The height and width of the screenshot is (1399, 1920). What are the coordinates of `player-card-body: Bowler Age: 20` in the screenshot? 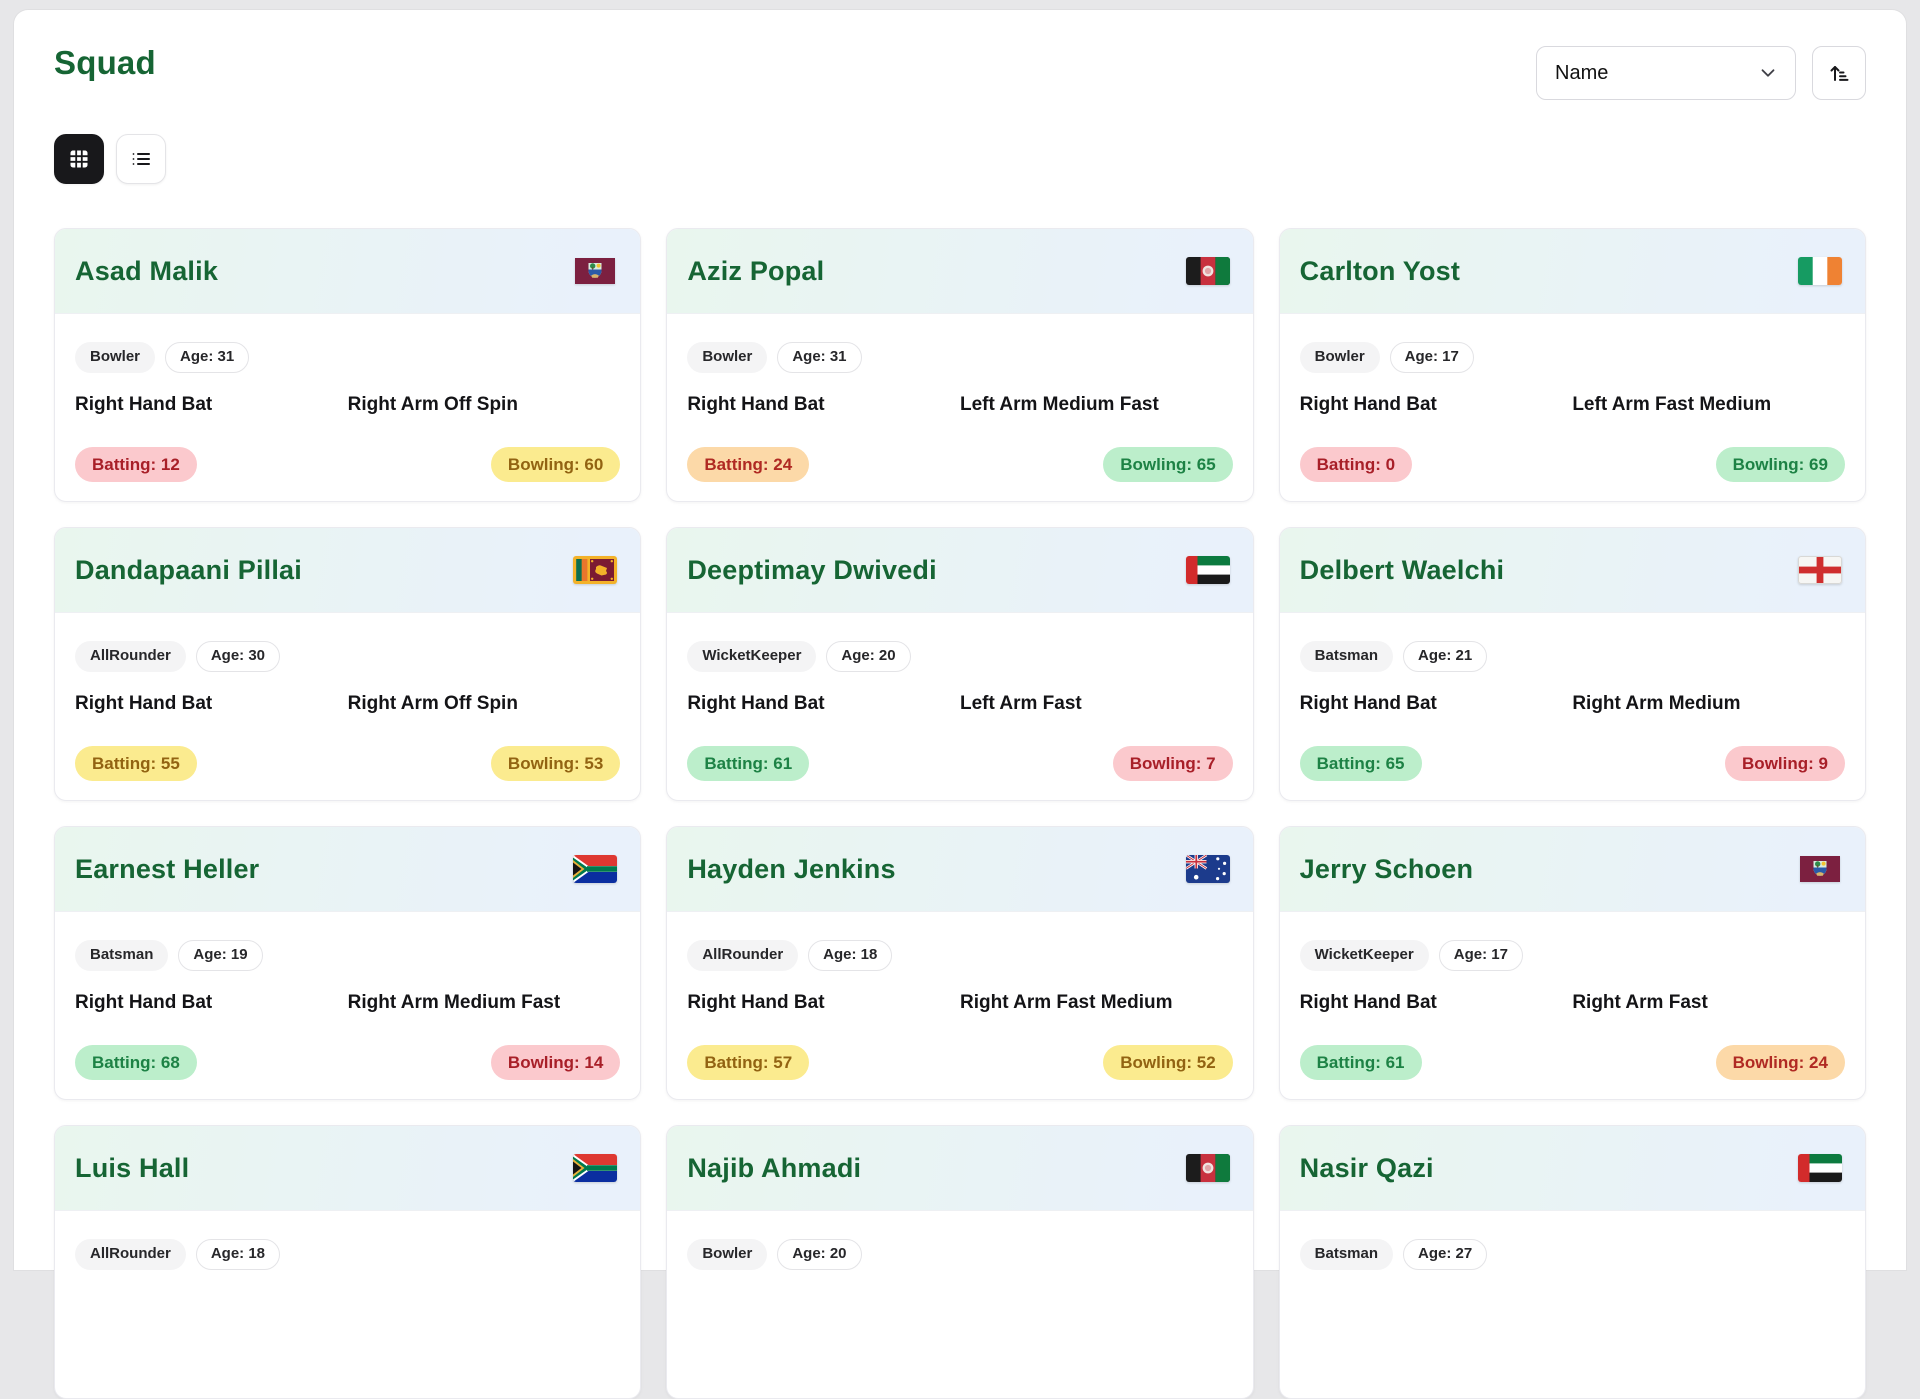 It's located at (959, 1304).